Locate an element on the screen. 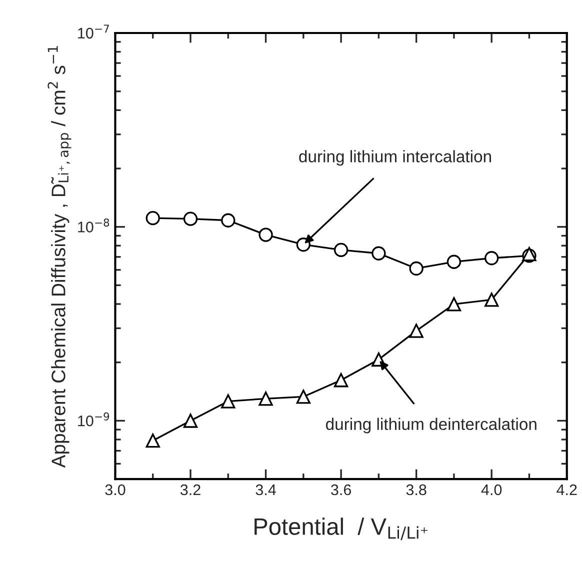 The width and height of the screenshot is (582, 569). x-tick-label: 3.8 is located at coordinates (416, 490).